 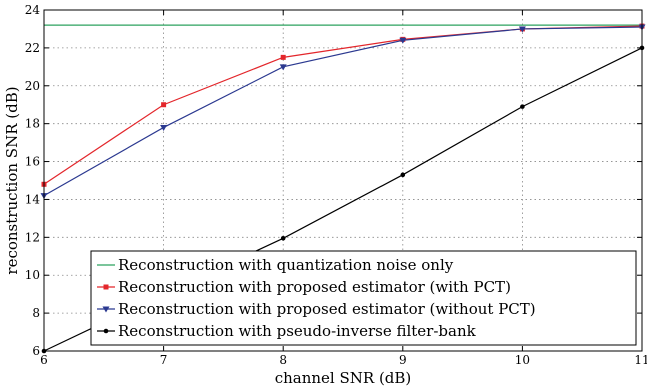 What do you see at coordinates (33, 10) in the screenshot?
I see `y-tick-label: 24` at bounding box center [33, 10].